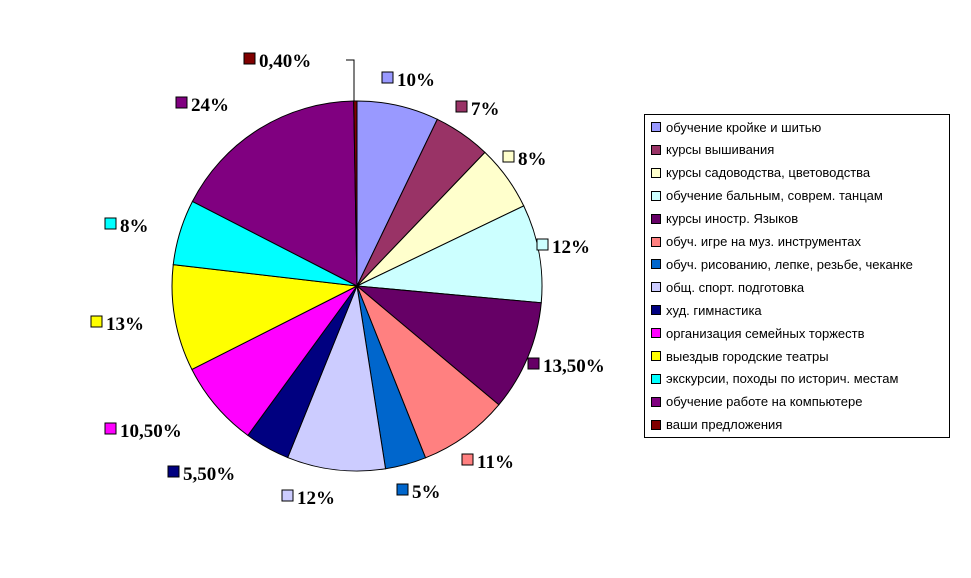 This screenshot has height=578, width=971. What do you see at coordinates (571, 247) in the screenshot?
I see `data-label-4: 12%` at bounding box center [571, 247].